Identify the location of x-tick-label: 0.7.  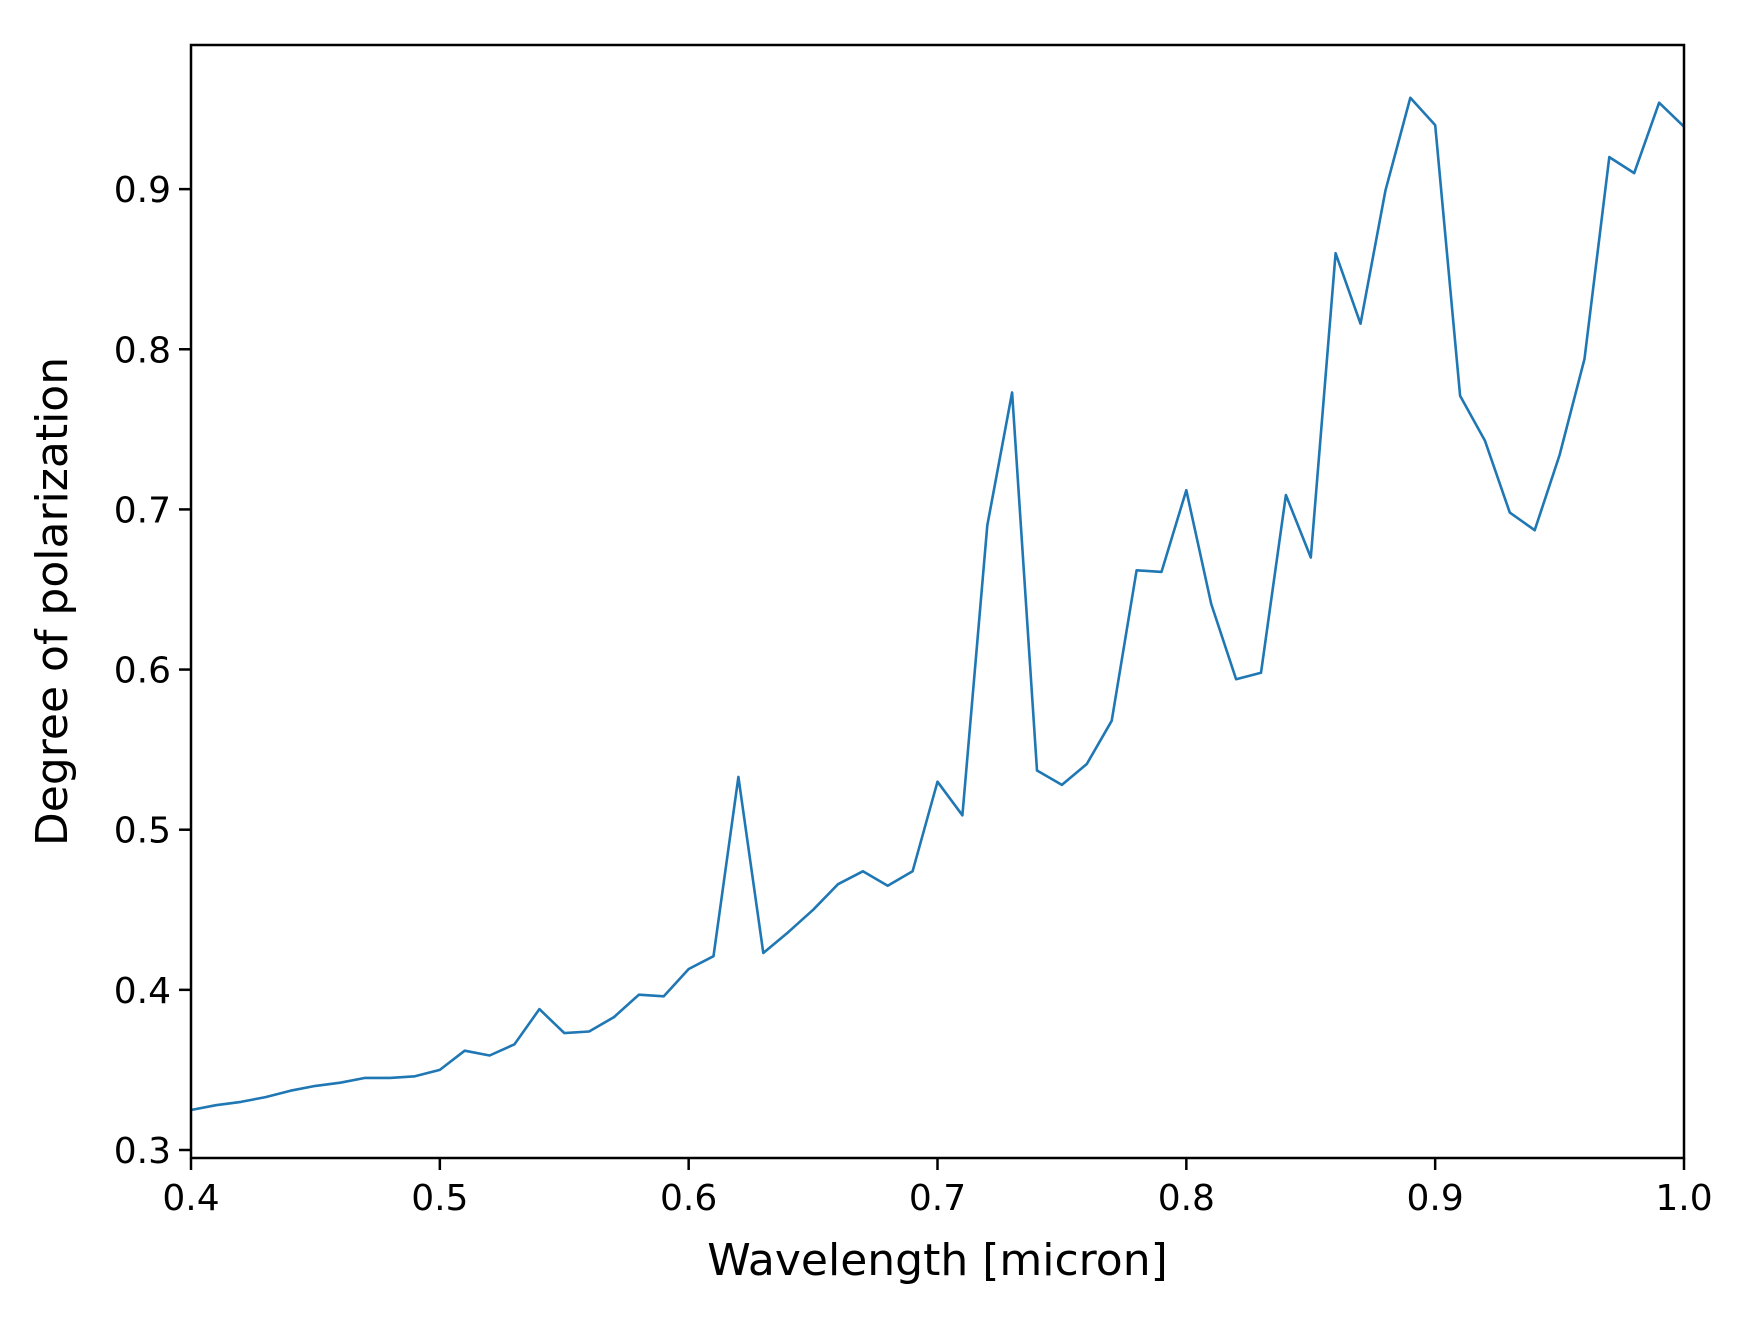
(937, 1198).